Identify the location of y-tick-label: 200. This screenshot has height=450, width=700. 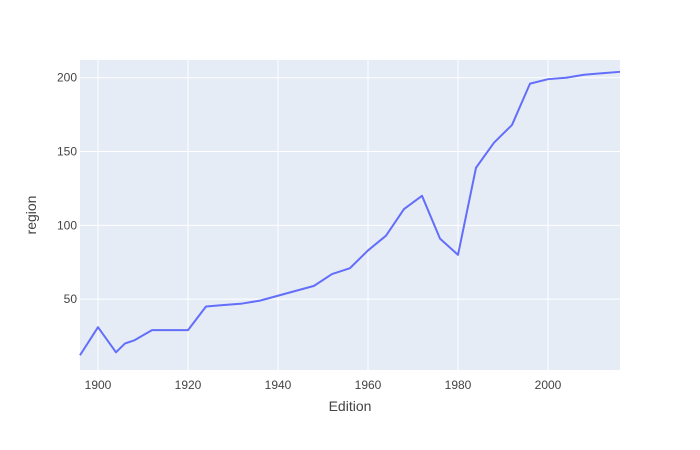
(67, 78).